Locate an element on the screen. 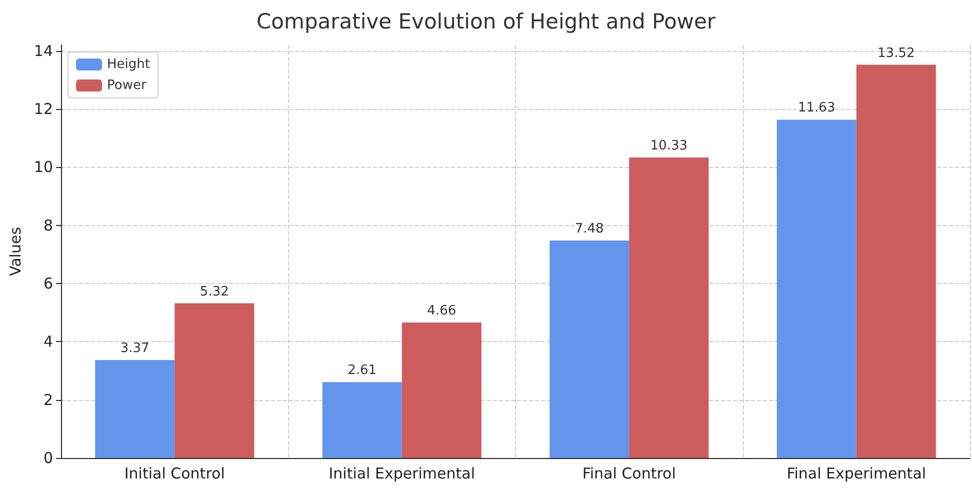 The width and height of the screenshot is (972, 488). y-tick-label: 8 is located at coordinates (48, 225).